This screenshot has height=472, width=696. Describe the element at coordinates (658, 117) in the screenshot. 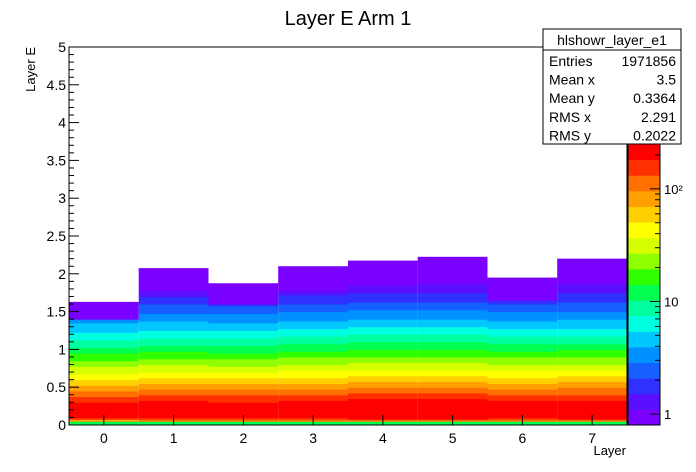

I see `stats-value: 2.291` at that location.